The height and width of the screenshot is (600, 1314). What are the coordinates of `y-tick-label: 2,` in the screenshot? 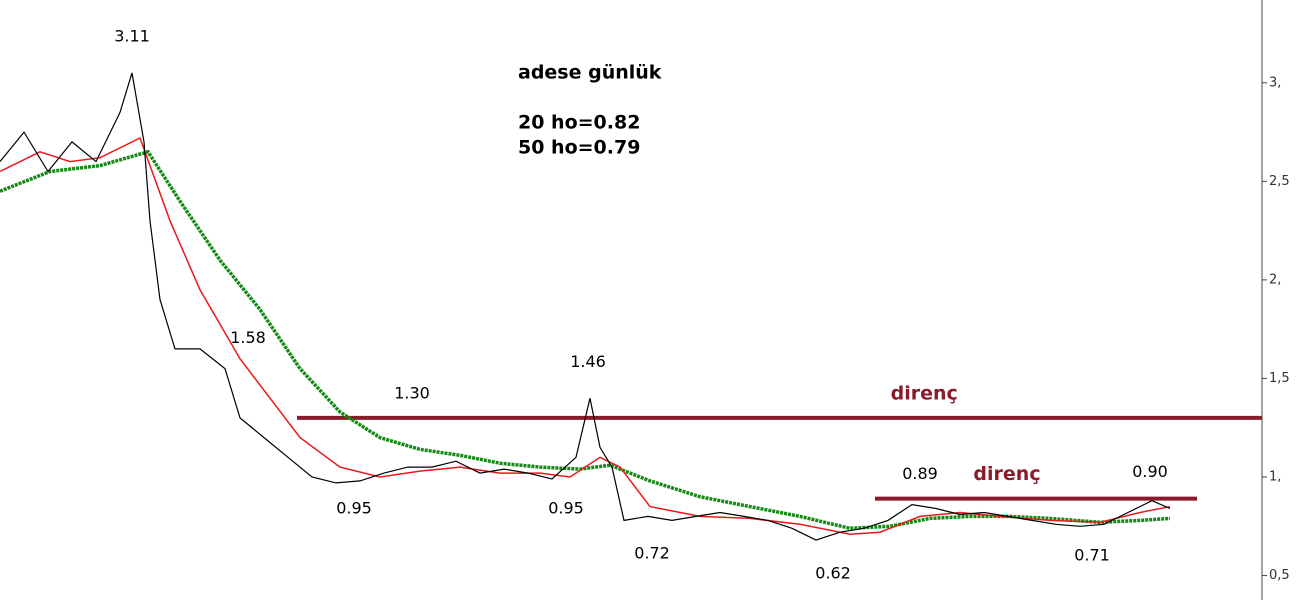 It's located at (1275, 279).